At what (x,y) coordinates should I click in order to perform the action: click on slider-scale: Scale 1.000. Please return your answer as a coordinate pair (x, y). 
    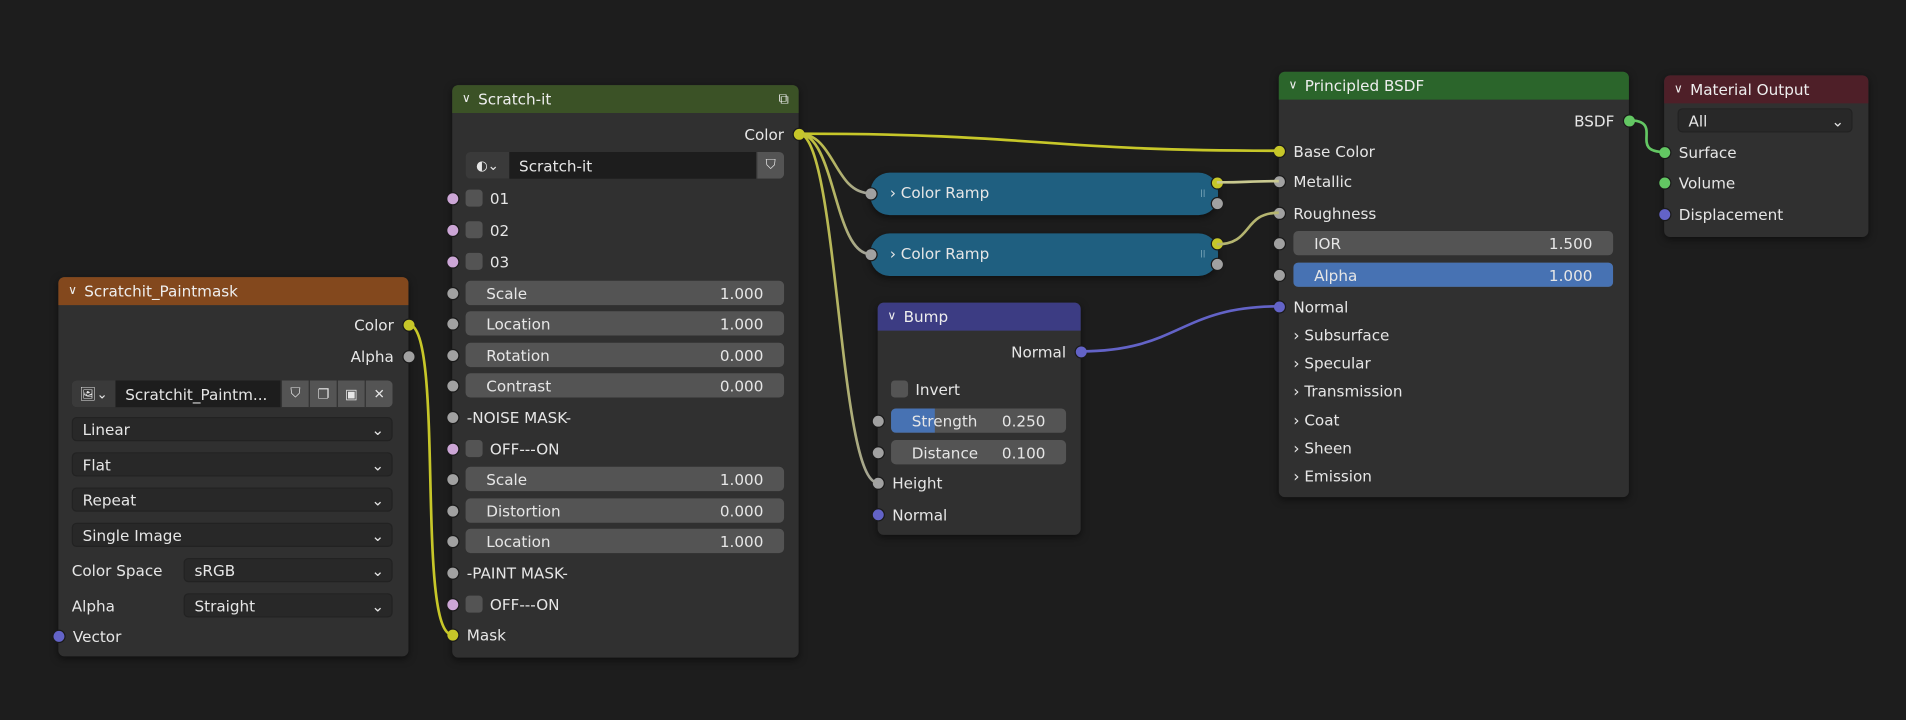
    Looking at the image, I should click on (625, 293).